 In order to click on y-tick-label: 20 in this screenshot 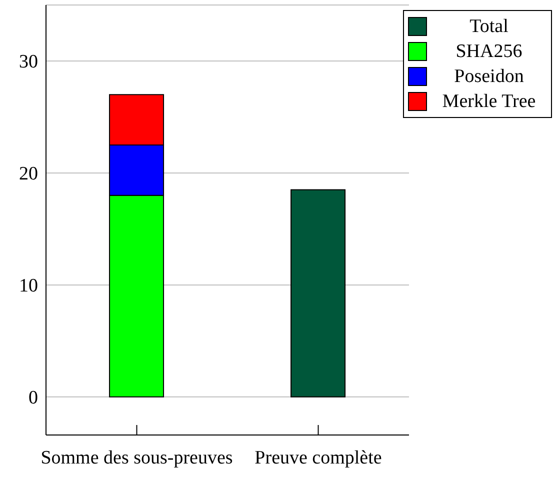, I will do `click(28, 174)`.